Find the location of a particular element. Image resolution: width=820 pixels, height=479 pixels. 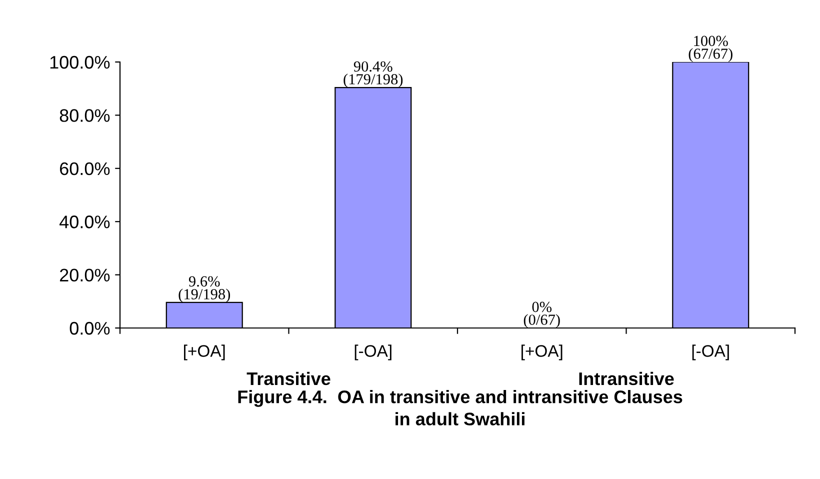

data-label: 9.6% (19/198) is located at coordinates (204, 289).